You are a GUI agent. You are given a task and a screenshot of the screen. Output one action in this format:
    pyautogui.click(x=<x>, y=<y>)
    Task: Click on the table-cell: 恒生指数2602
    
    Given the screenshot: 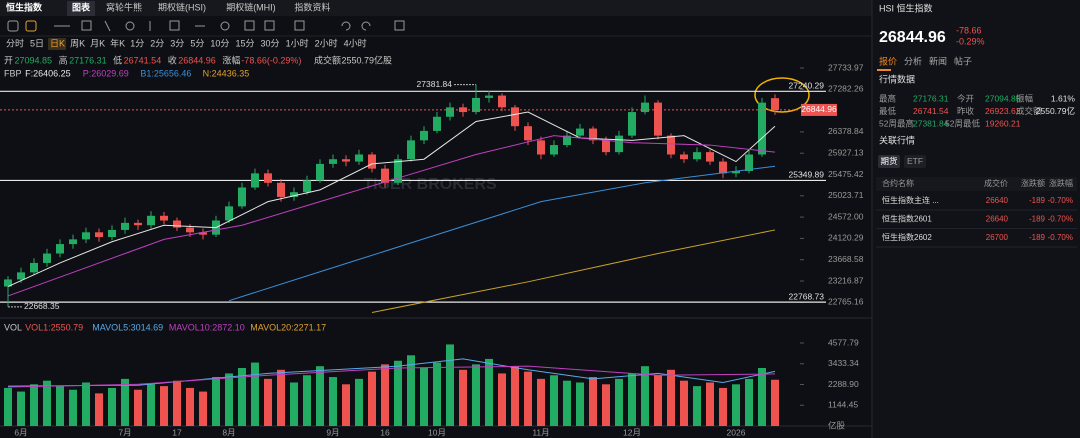 What is the action you would take?
    pyautogui.click(x=907, y=237)
    